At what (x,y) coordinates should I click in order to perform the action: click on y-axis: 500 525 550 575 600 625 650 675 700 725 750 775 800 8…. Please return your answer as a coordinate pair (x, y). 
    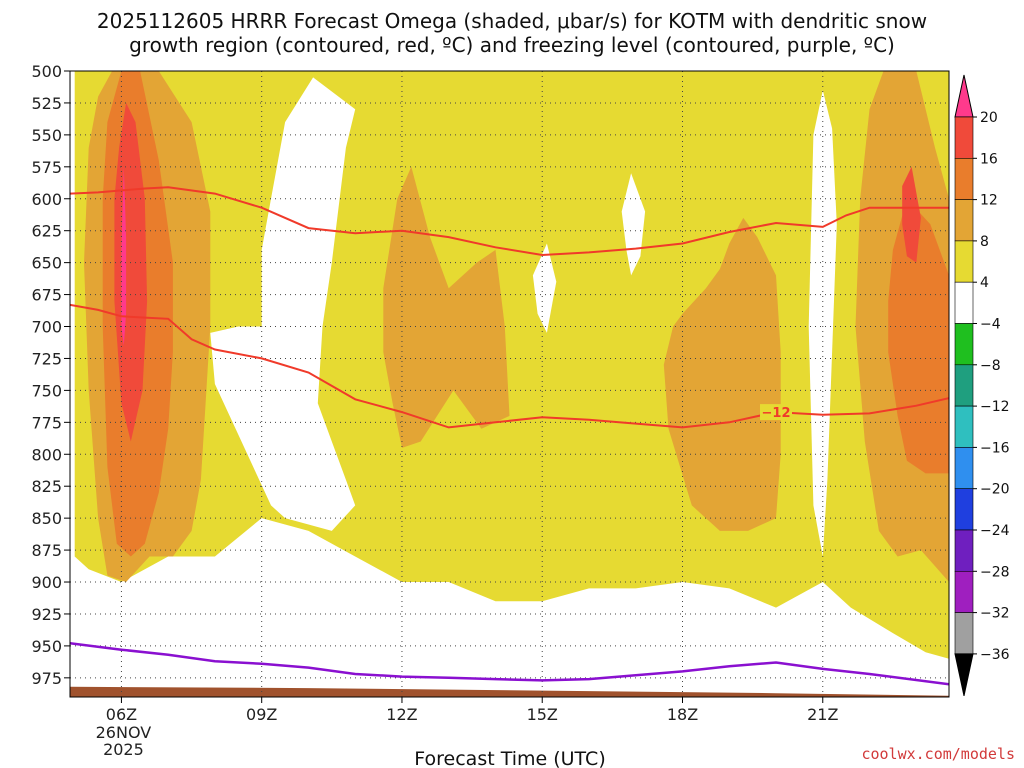
    Looking at the image, I should click on (50, 375).